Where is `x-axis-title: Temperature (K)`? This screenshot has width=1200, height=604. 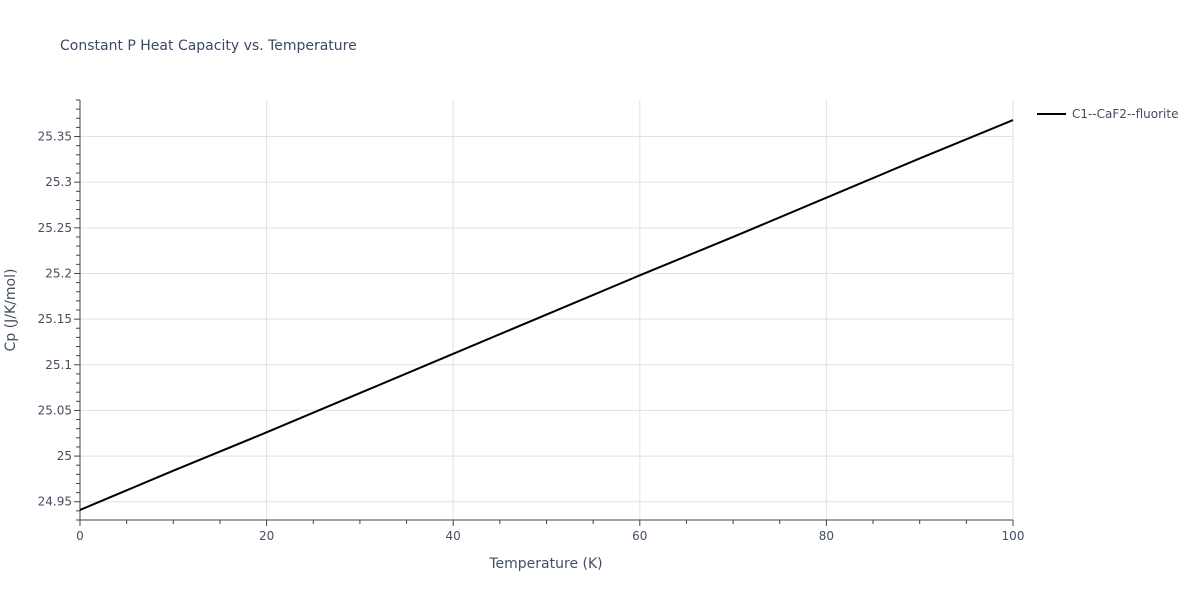 x-axis-title: Temperature (K) is located at coordinates (545, 564).